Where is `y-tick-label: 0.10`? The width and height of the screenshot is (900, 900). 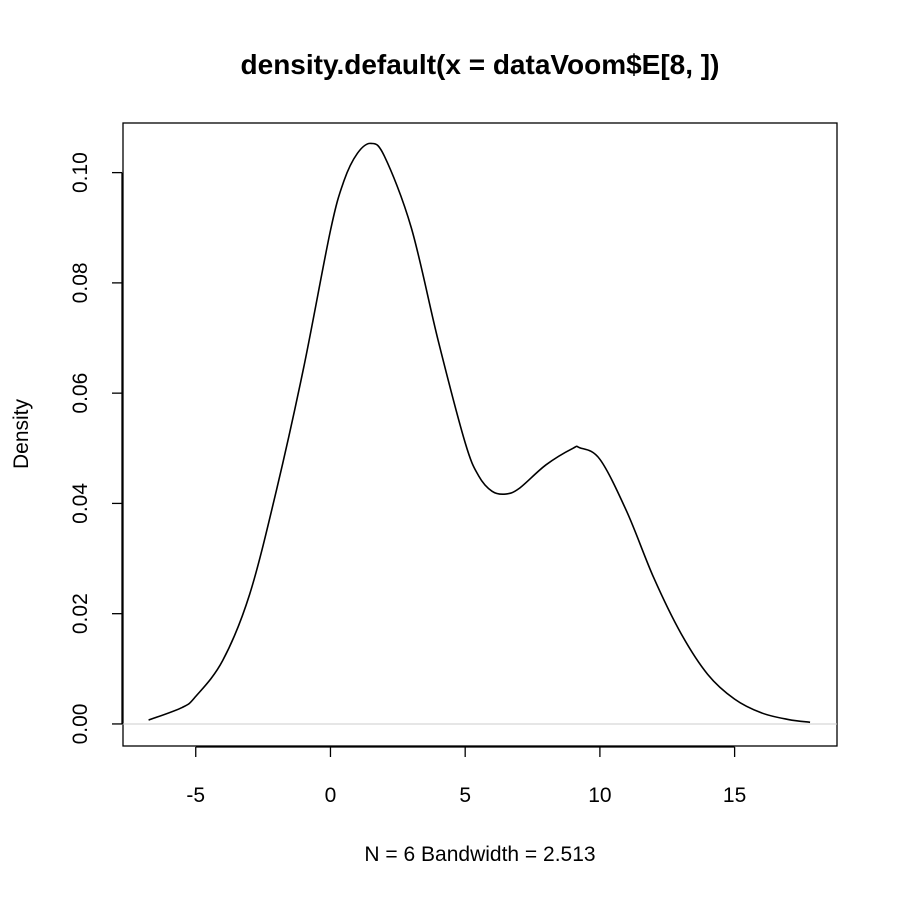 y-tick-label: 0.10 is located at coordinates (80, 172).